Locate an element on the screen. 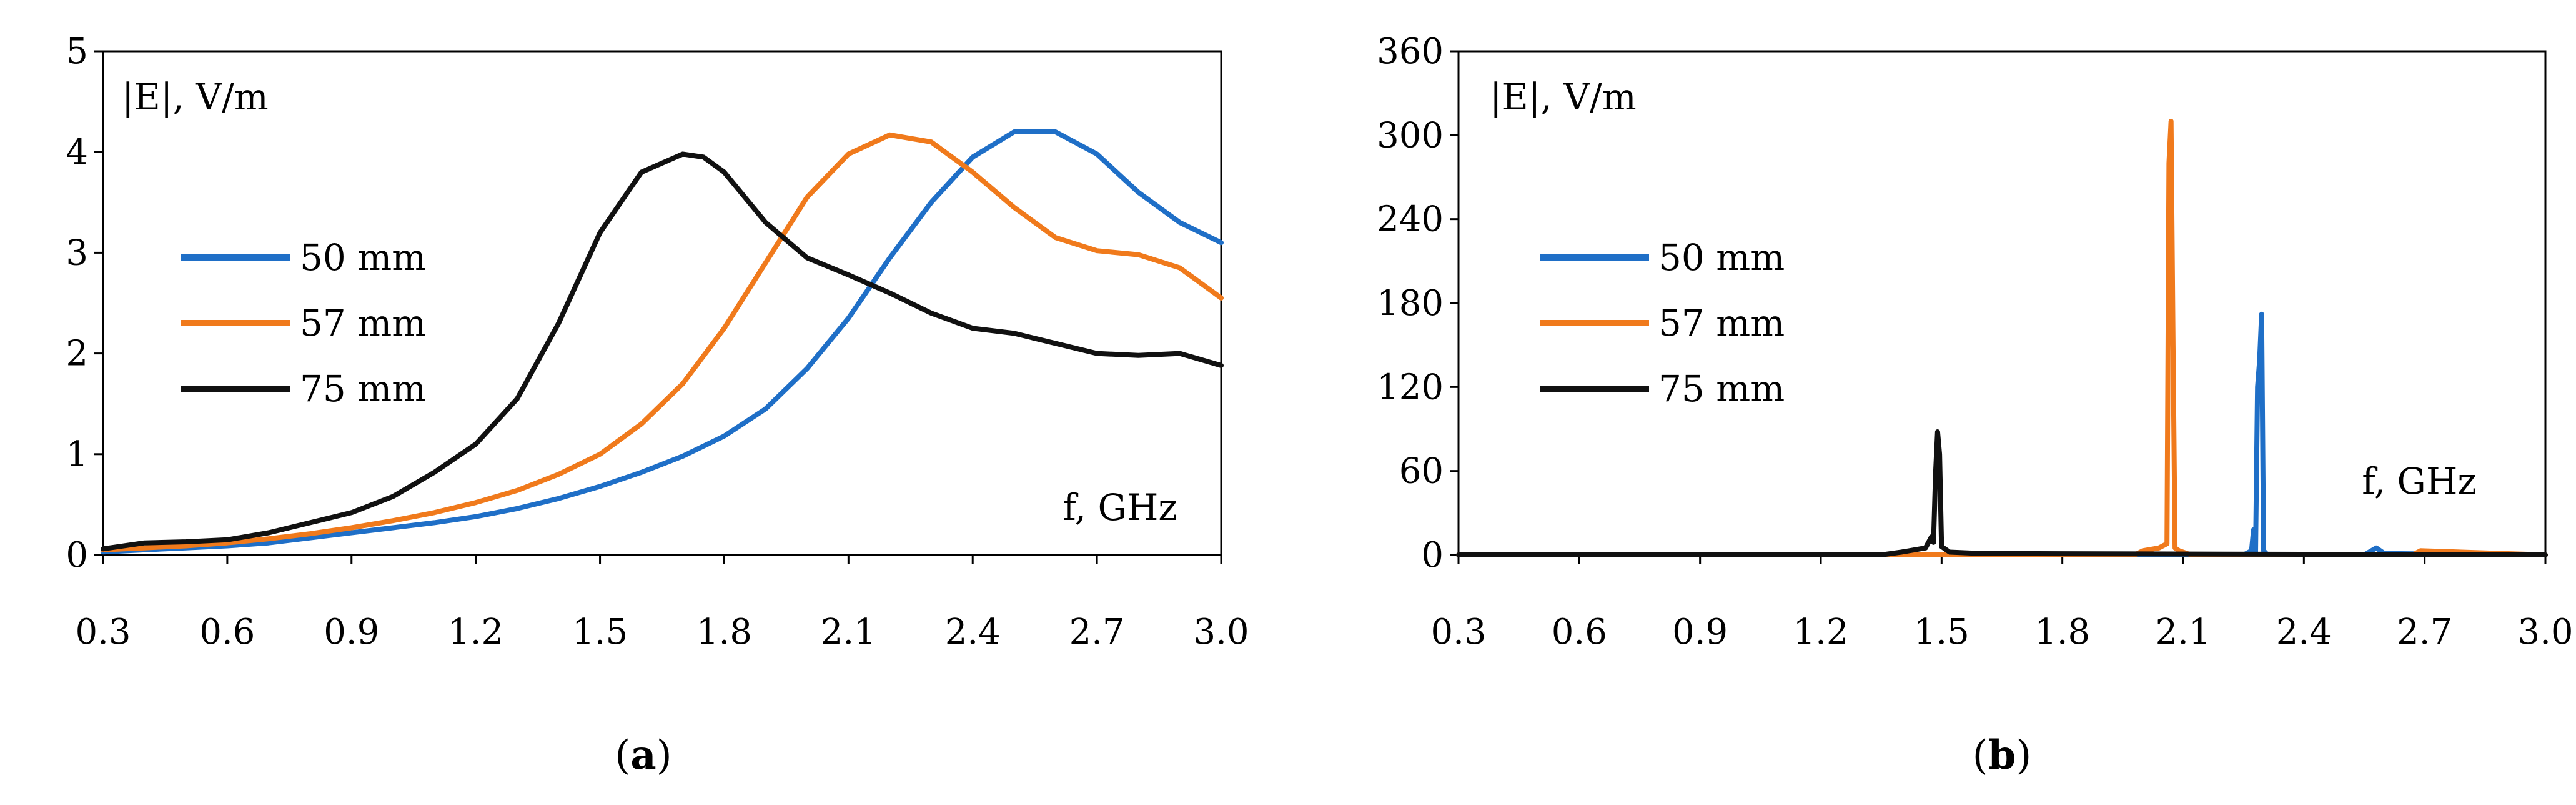 Image resolution: width=2576 pixels, height=805 pixels. panel-caption: (a) is located at coordinates (643, 755).